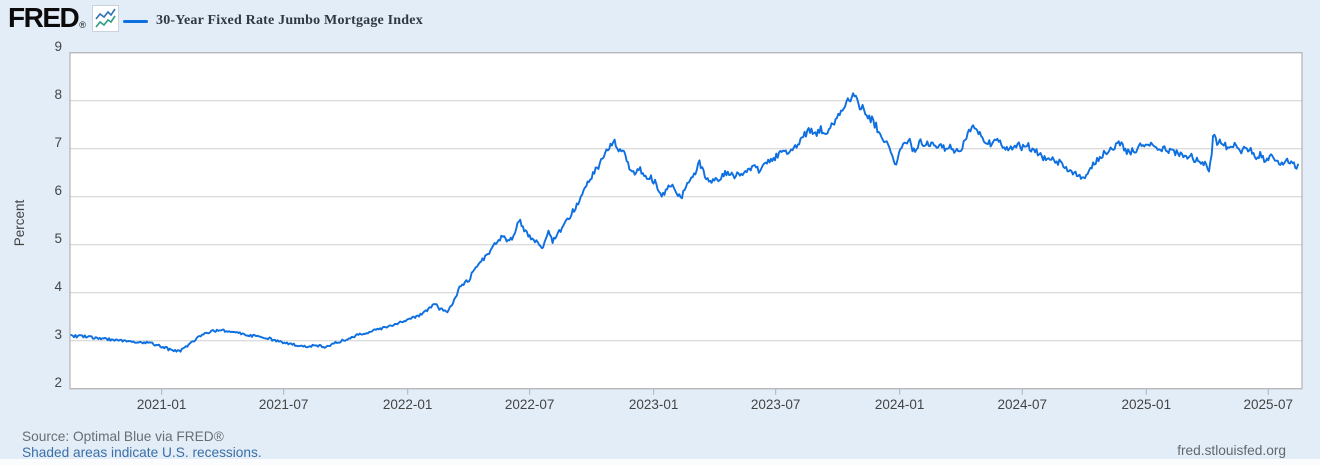 The width and height of the screenshot is (1320, 465). What do you see at coordinates (58, 334) in the screenshot?
I see `y-tick-label: 3` at bounding box center [58, 334].